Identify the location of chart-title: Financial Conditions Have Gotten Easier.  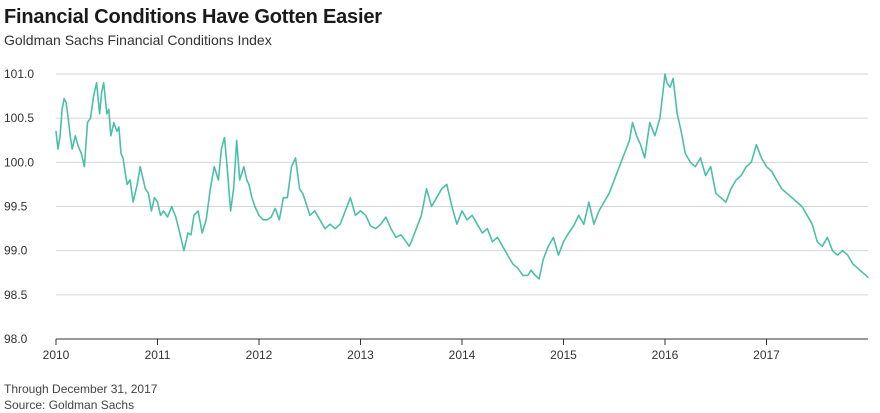
(193, 17).